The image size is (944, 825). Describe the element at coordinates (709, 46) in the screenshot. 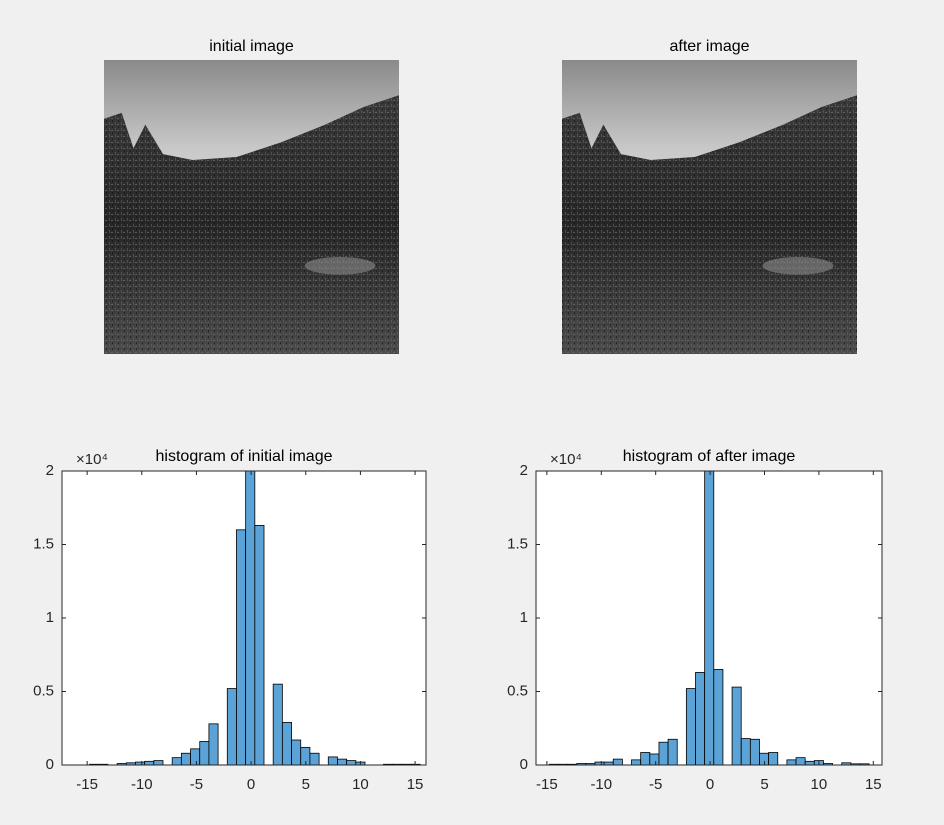

I see `subplot-title: after image` at that location.